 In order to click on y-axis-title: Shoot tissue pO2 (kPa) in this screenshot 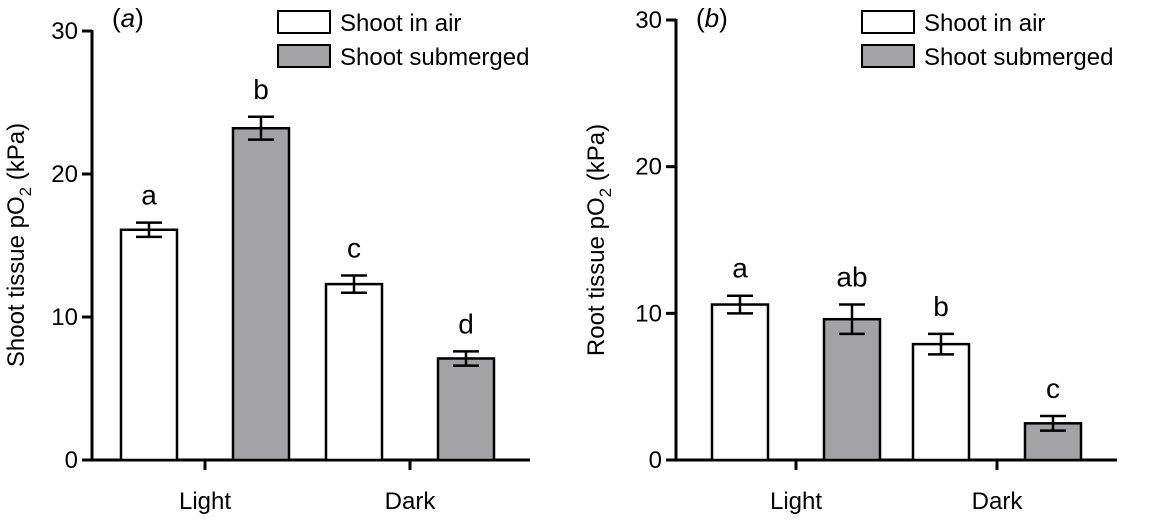, I will do `click(19, 245)`.